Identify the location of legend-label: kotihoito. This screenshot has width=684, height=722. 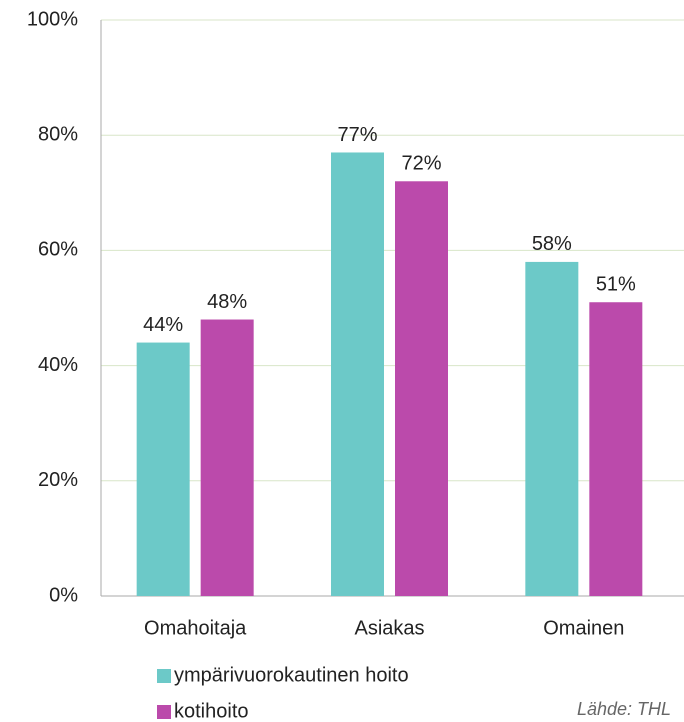
(211, 711).